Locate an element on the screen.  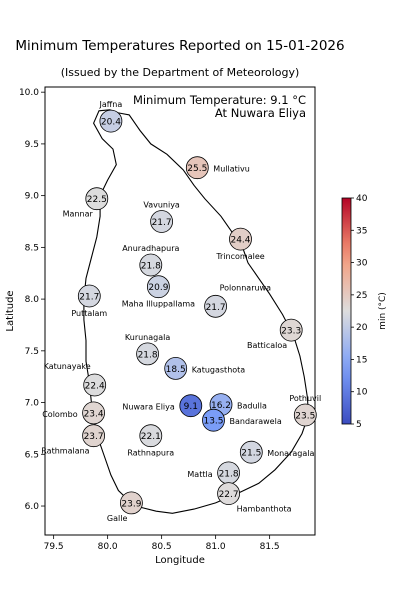
station-value: 22.1 is located at coordinates (151, 437).